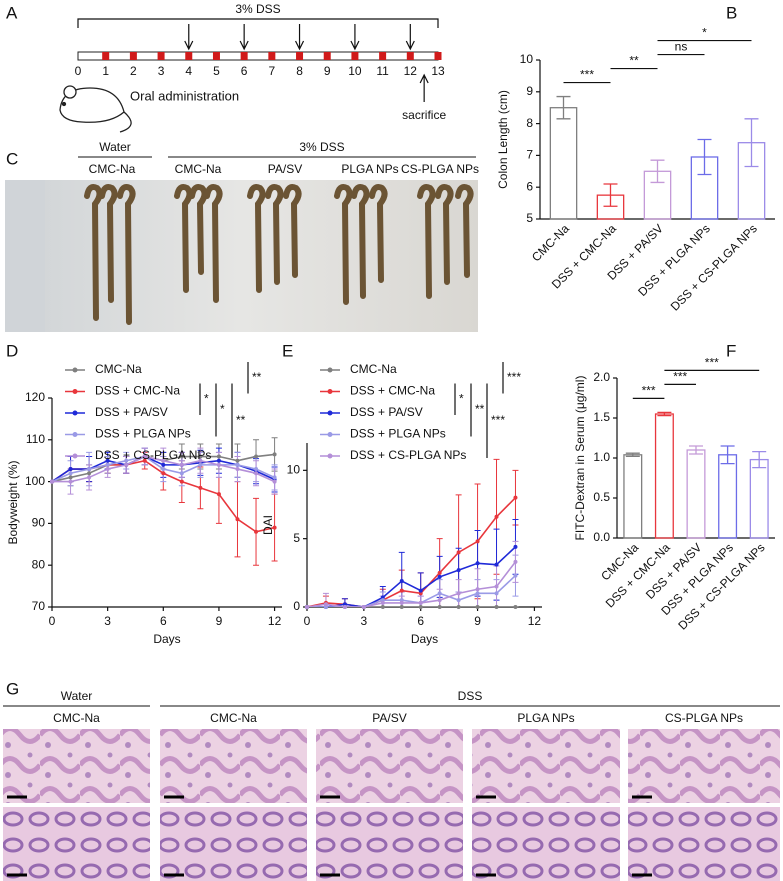 The width and height of the screenshot is (783, 881). What do you see at coordinates (285, 169) in the screenshot?
I see `column-label: PA/SV` at bounding box center [285, 169].